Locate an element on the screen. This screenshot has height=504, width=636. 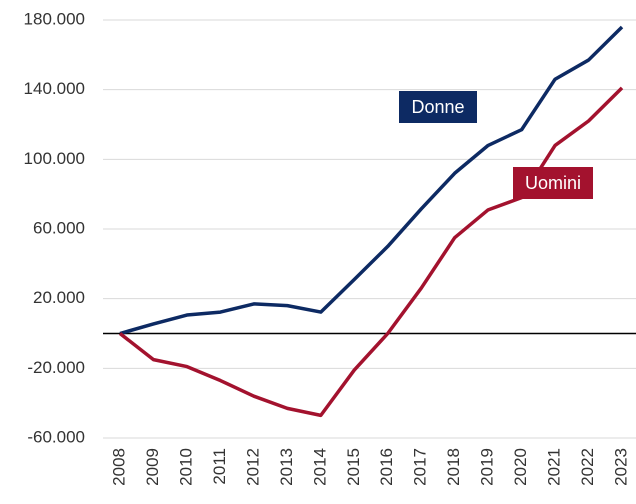
y-tick-label: -60.000 is located at coordinates (56, 436).